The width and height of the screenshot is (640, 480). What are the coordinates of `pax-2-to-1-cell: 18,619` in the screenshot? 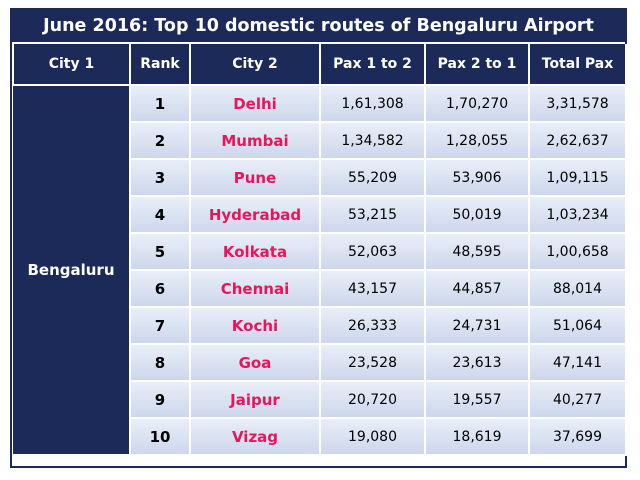 It's located at (477, 436).